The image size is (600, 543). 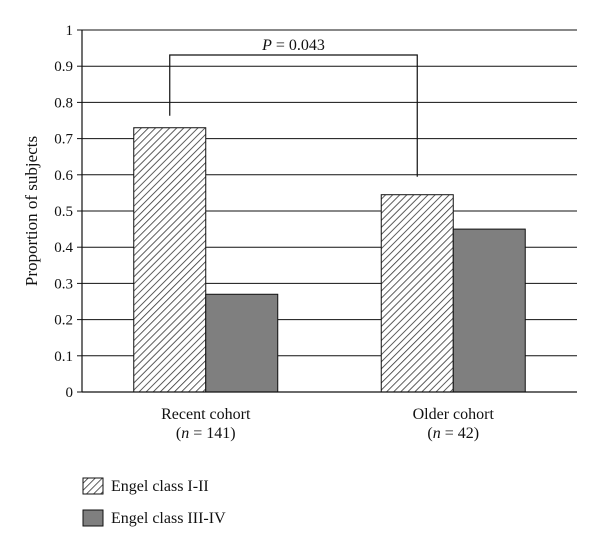 What do you see at coordinates (63, 357) in the screenshot?
I see `y-tick-label: 0.1` at bounding box center [63, 357].